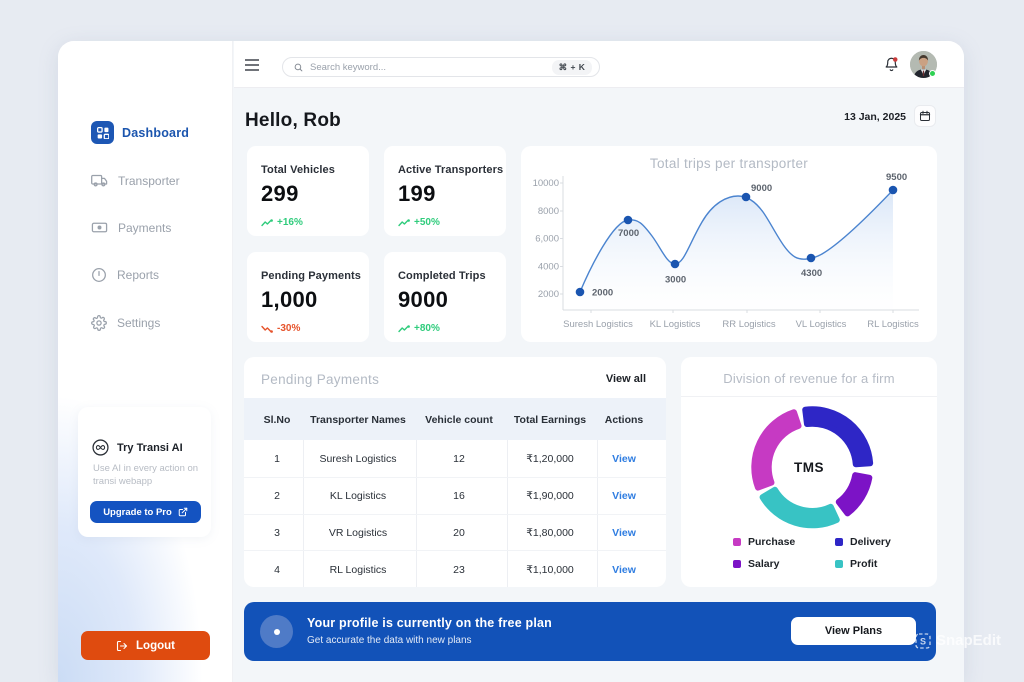 The image size is (1024, 682). What do you see at coordinates (598, 324) in the screenshot?
I see `svg-text: Suresh Logistics` at bounding box center [598, 324].